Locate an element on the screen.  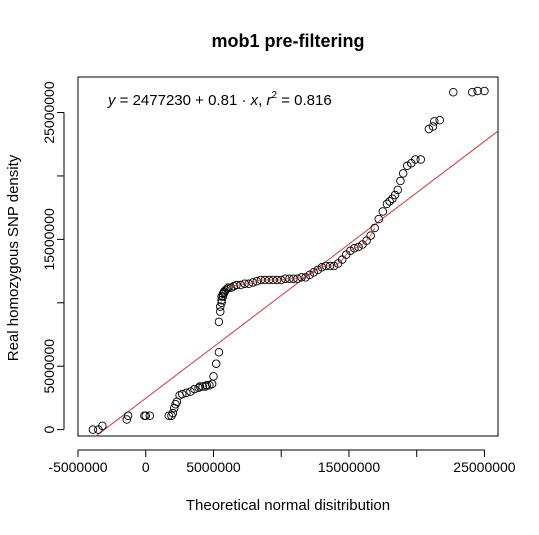
y-tick-label: 15000000 is located at coordinates (49, 239).